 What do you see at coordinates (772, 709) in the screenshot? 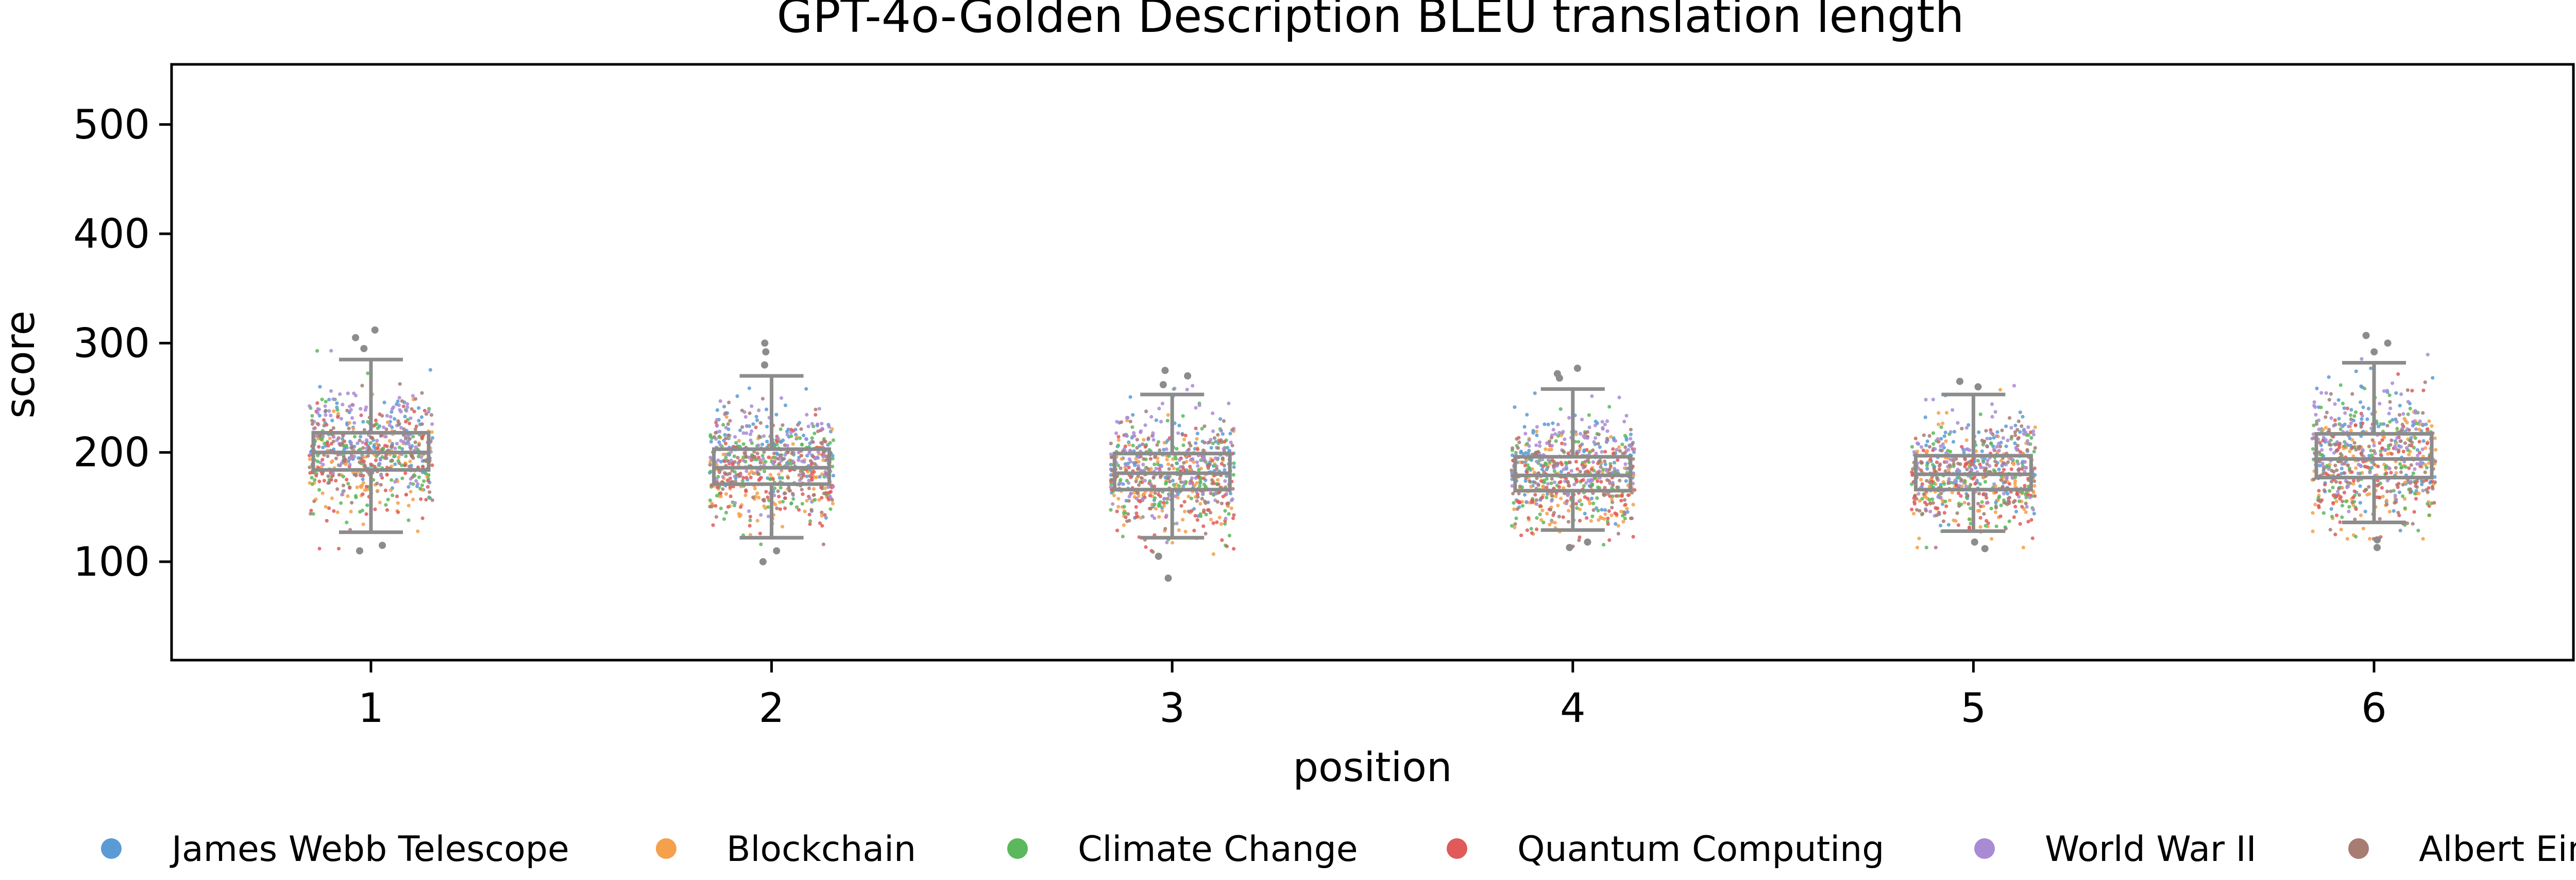
I see `x-tick-label: 2` at bounding box center [772, 709].